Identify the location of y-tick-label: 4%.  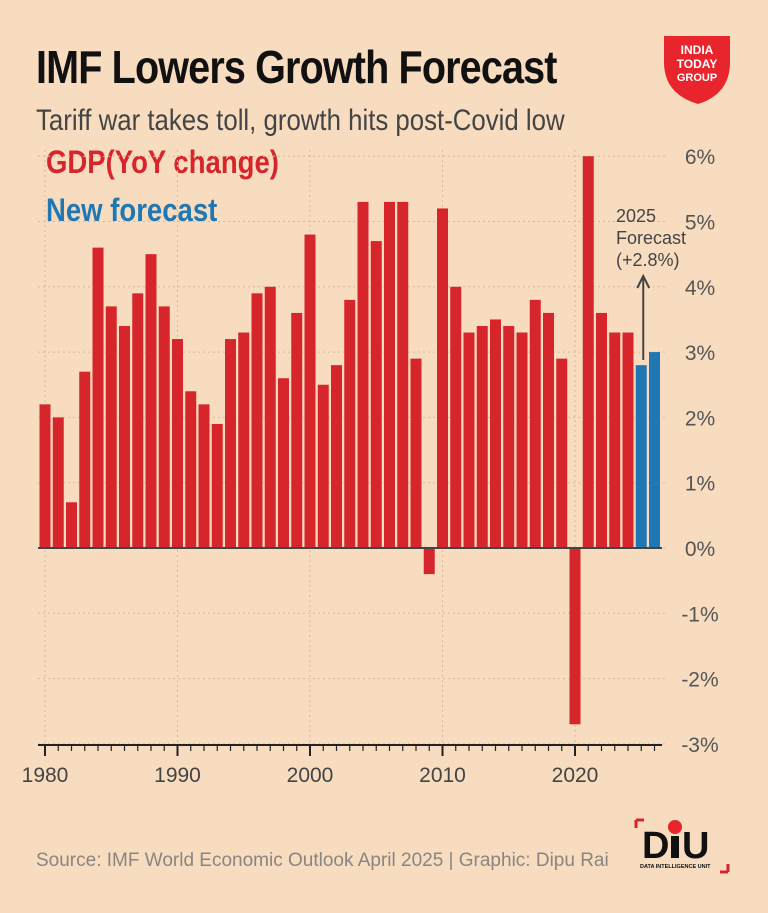
(700, 288).